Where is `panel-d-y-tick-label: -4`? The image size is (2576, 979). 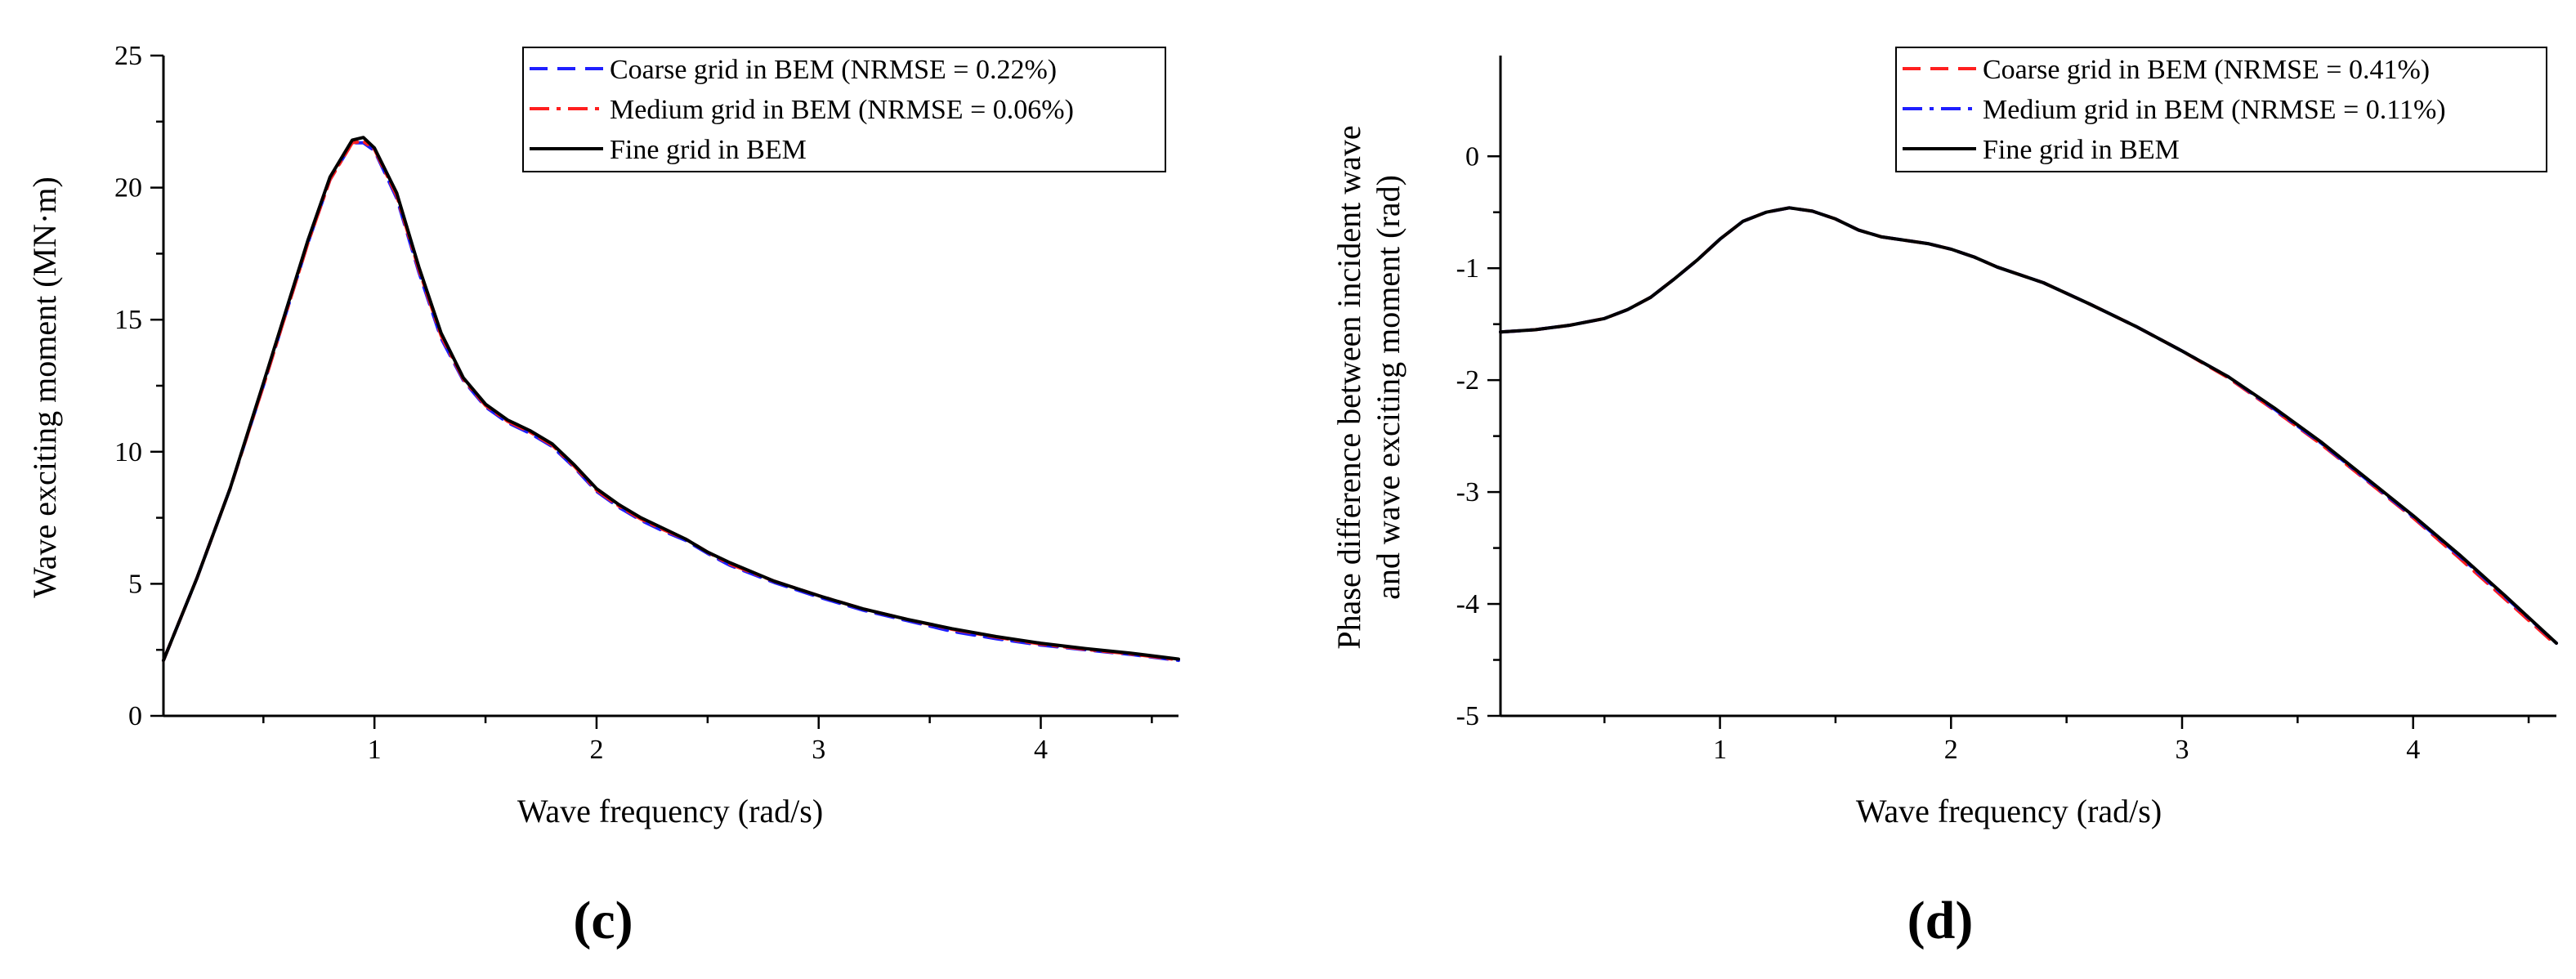
panel-d-y-tick-label: -4 is located at coordinates (1467, 604).